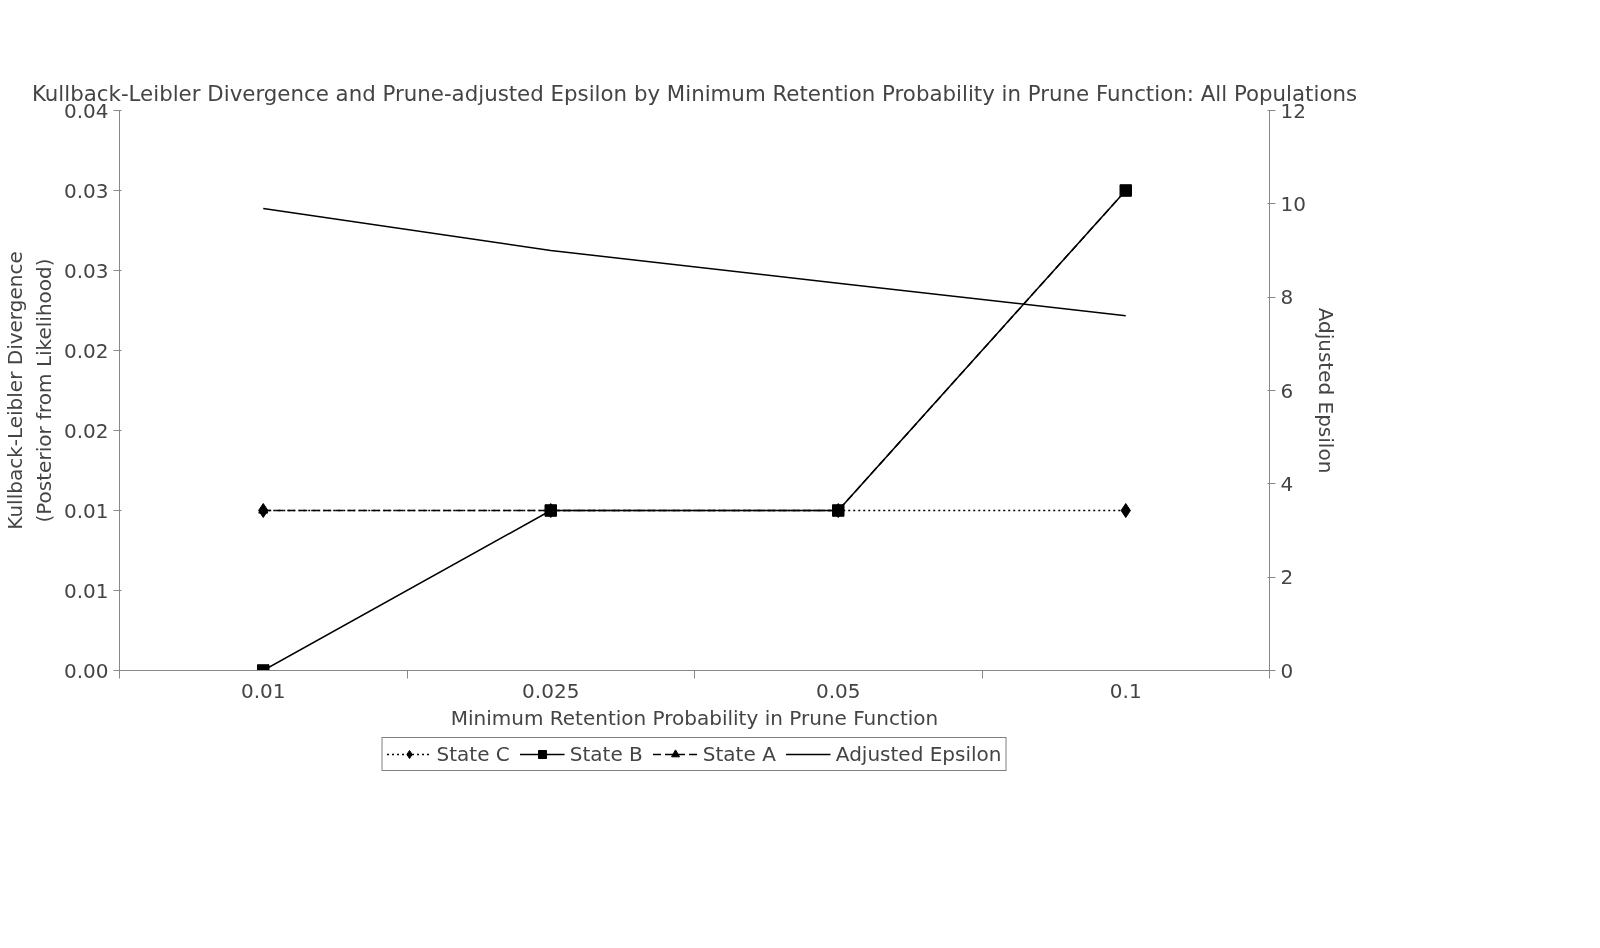 The height and width of the screenshot is (948, 1600). Describe the element at coordinates (551, 690) in the screenshot. I see `x-tick-label: 0.025` at that location.